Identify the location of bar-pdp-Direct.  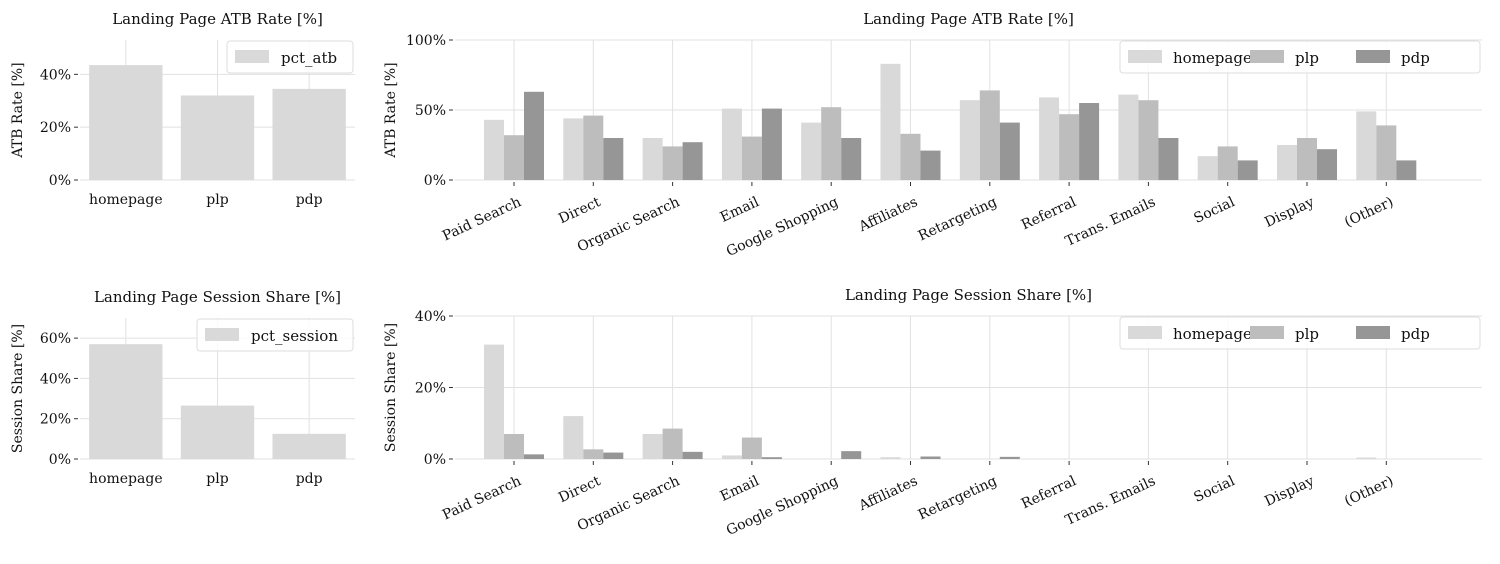
(613, 159).